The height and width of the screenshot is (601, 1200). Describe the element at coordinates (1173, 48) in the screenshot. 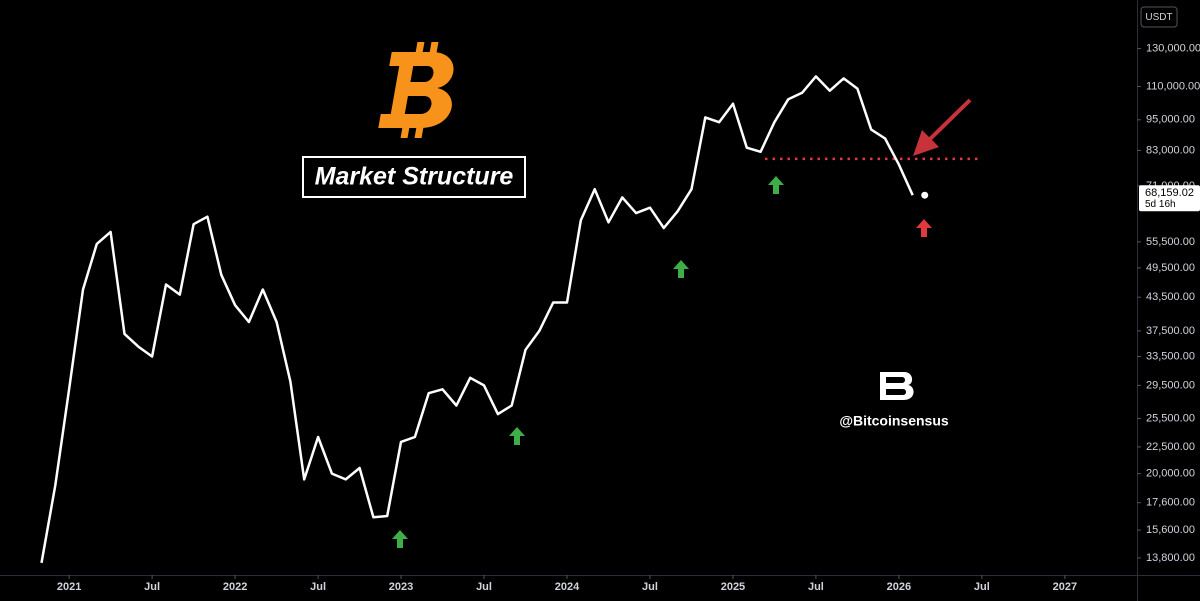

I see `y-tick-label: 130,000.00` at that location.